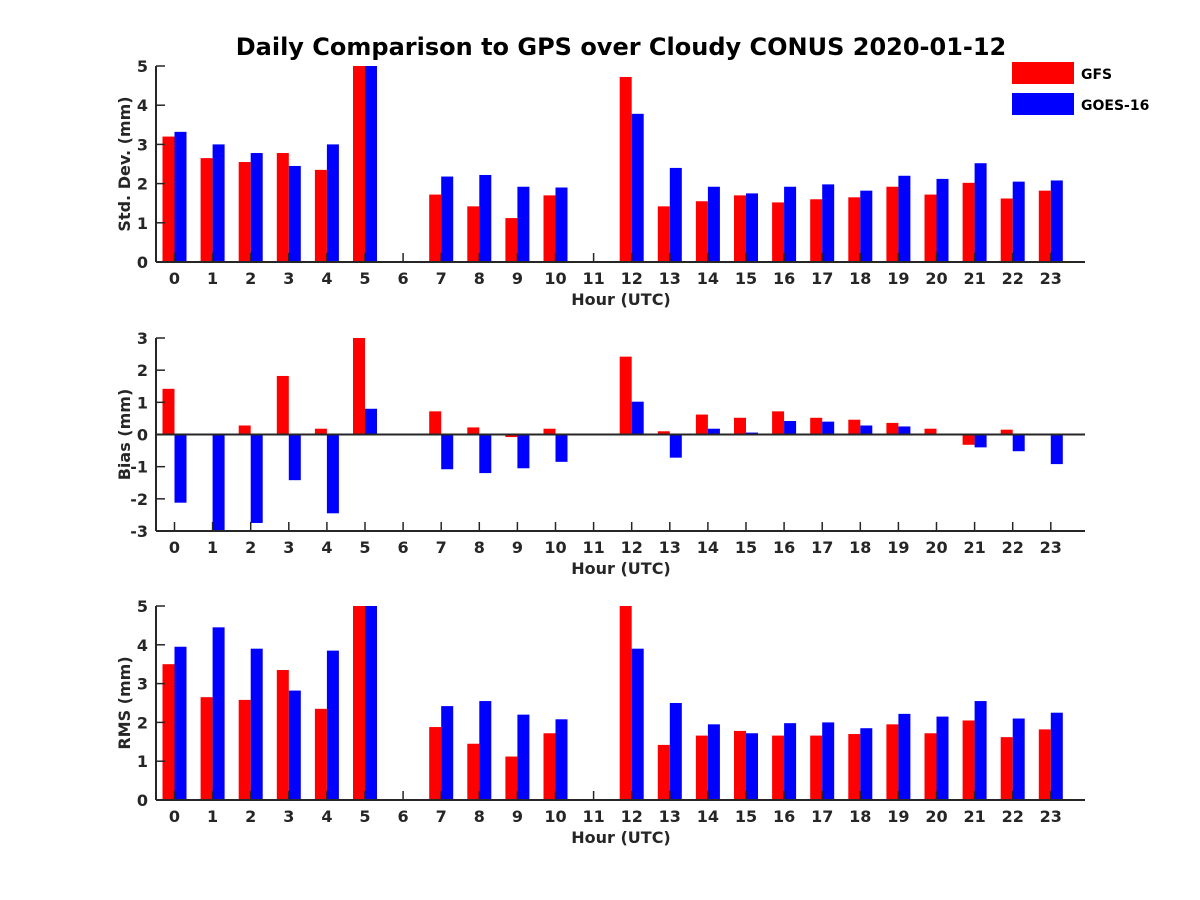  I want to click on x-tick-label: 13, so click(670, 816).